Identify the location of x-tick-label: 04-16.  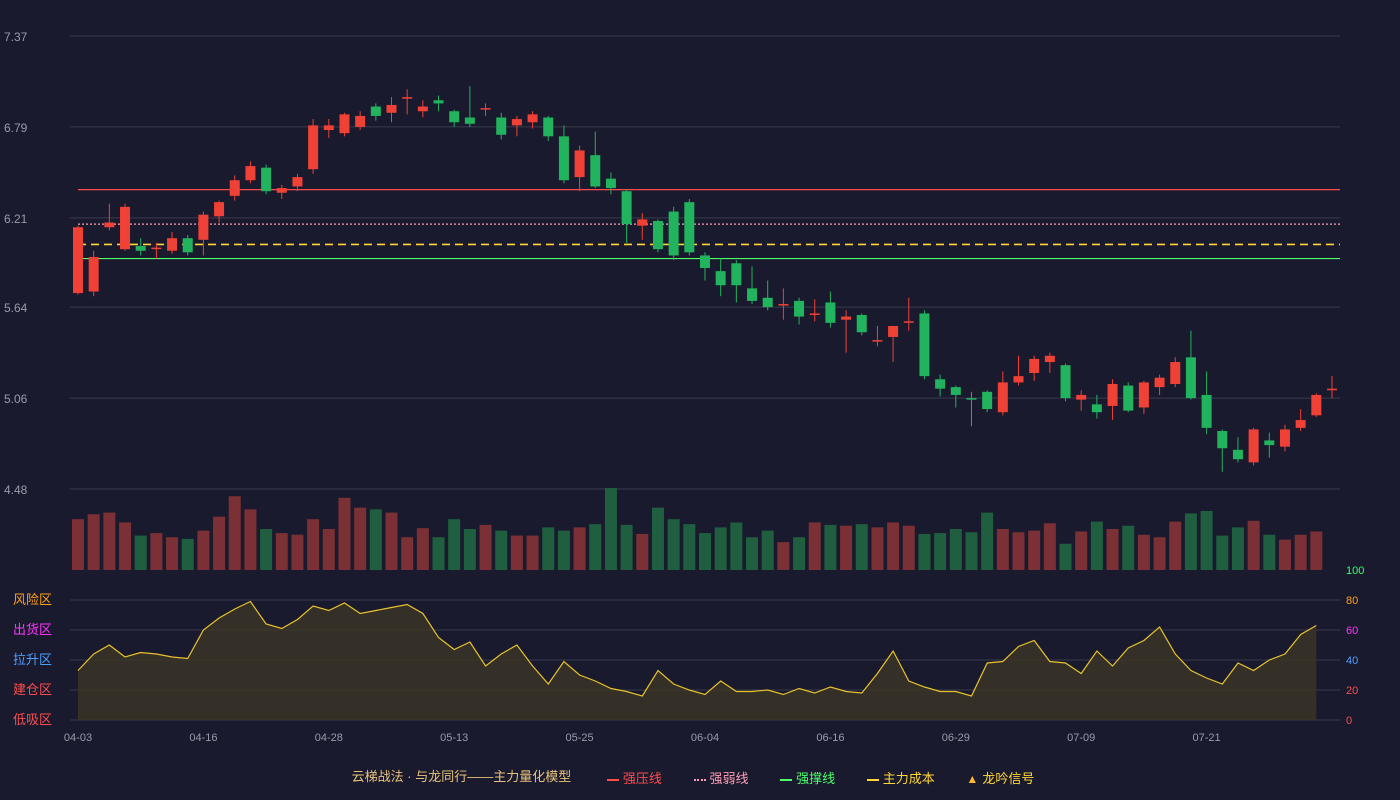
(203, 738).